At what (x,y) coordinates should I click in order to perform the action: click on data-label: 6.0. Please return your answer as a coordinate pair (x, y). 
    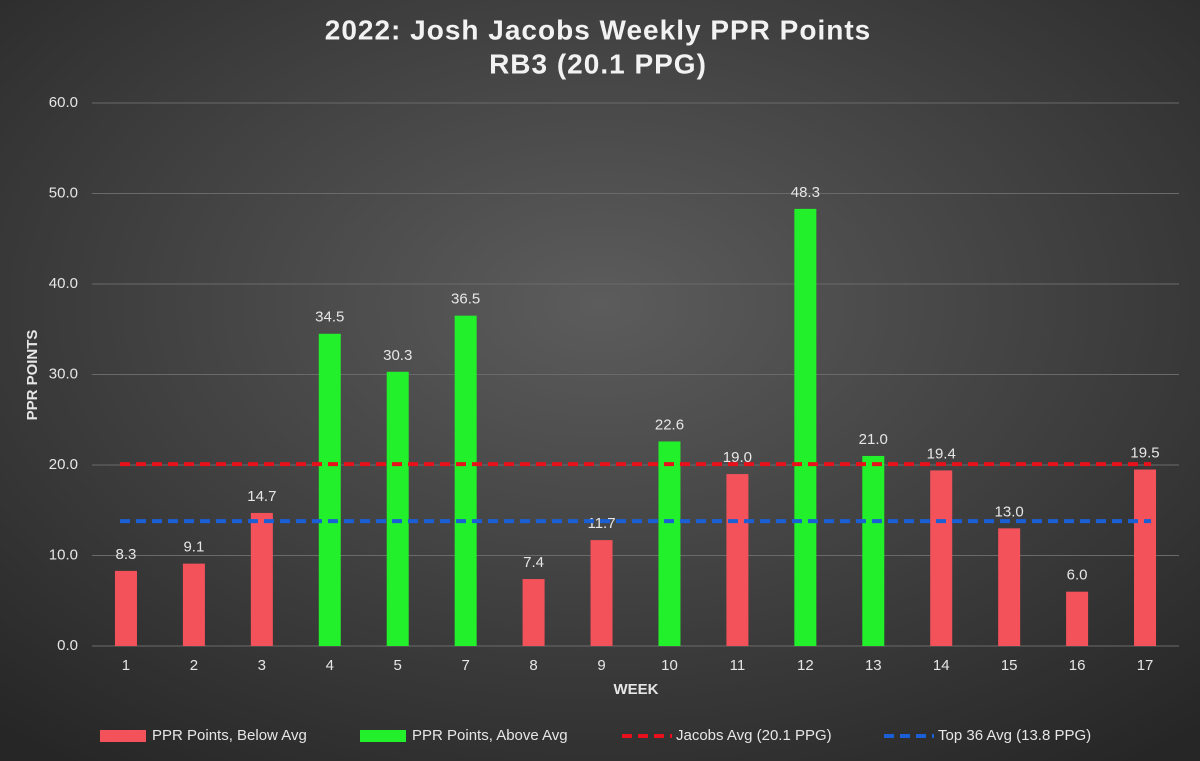
    Looking at the image, I should click on (1077, 575).